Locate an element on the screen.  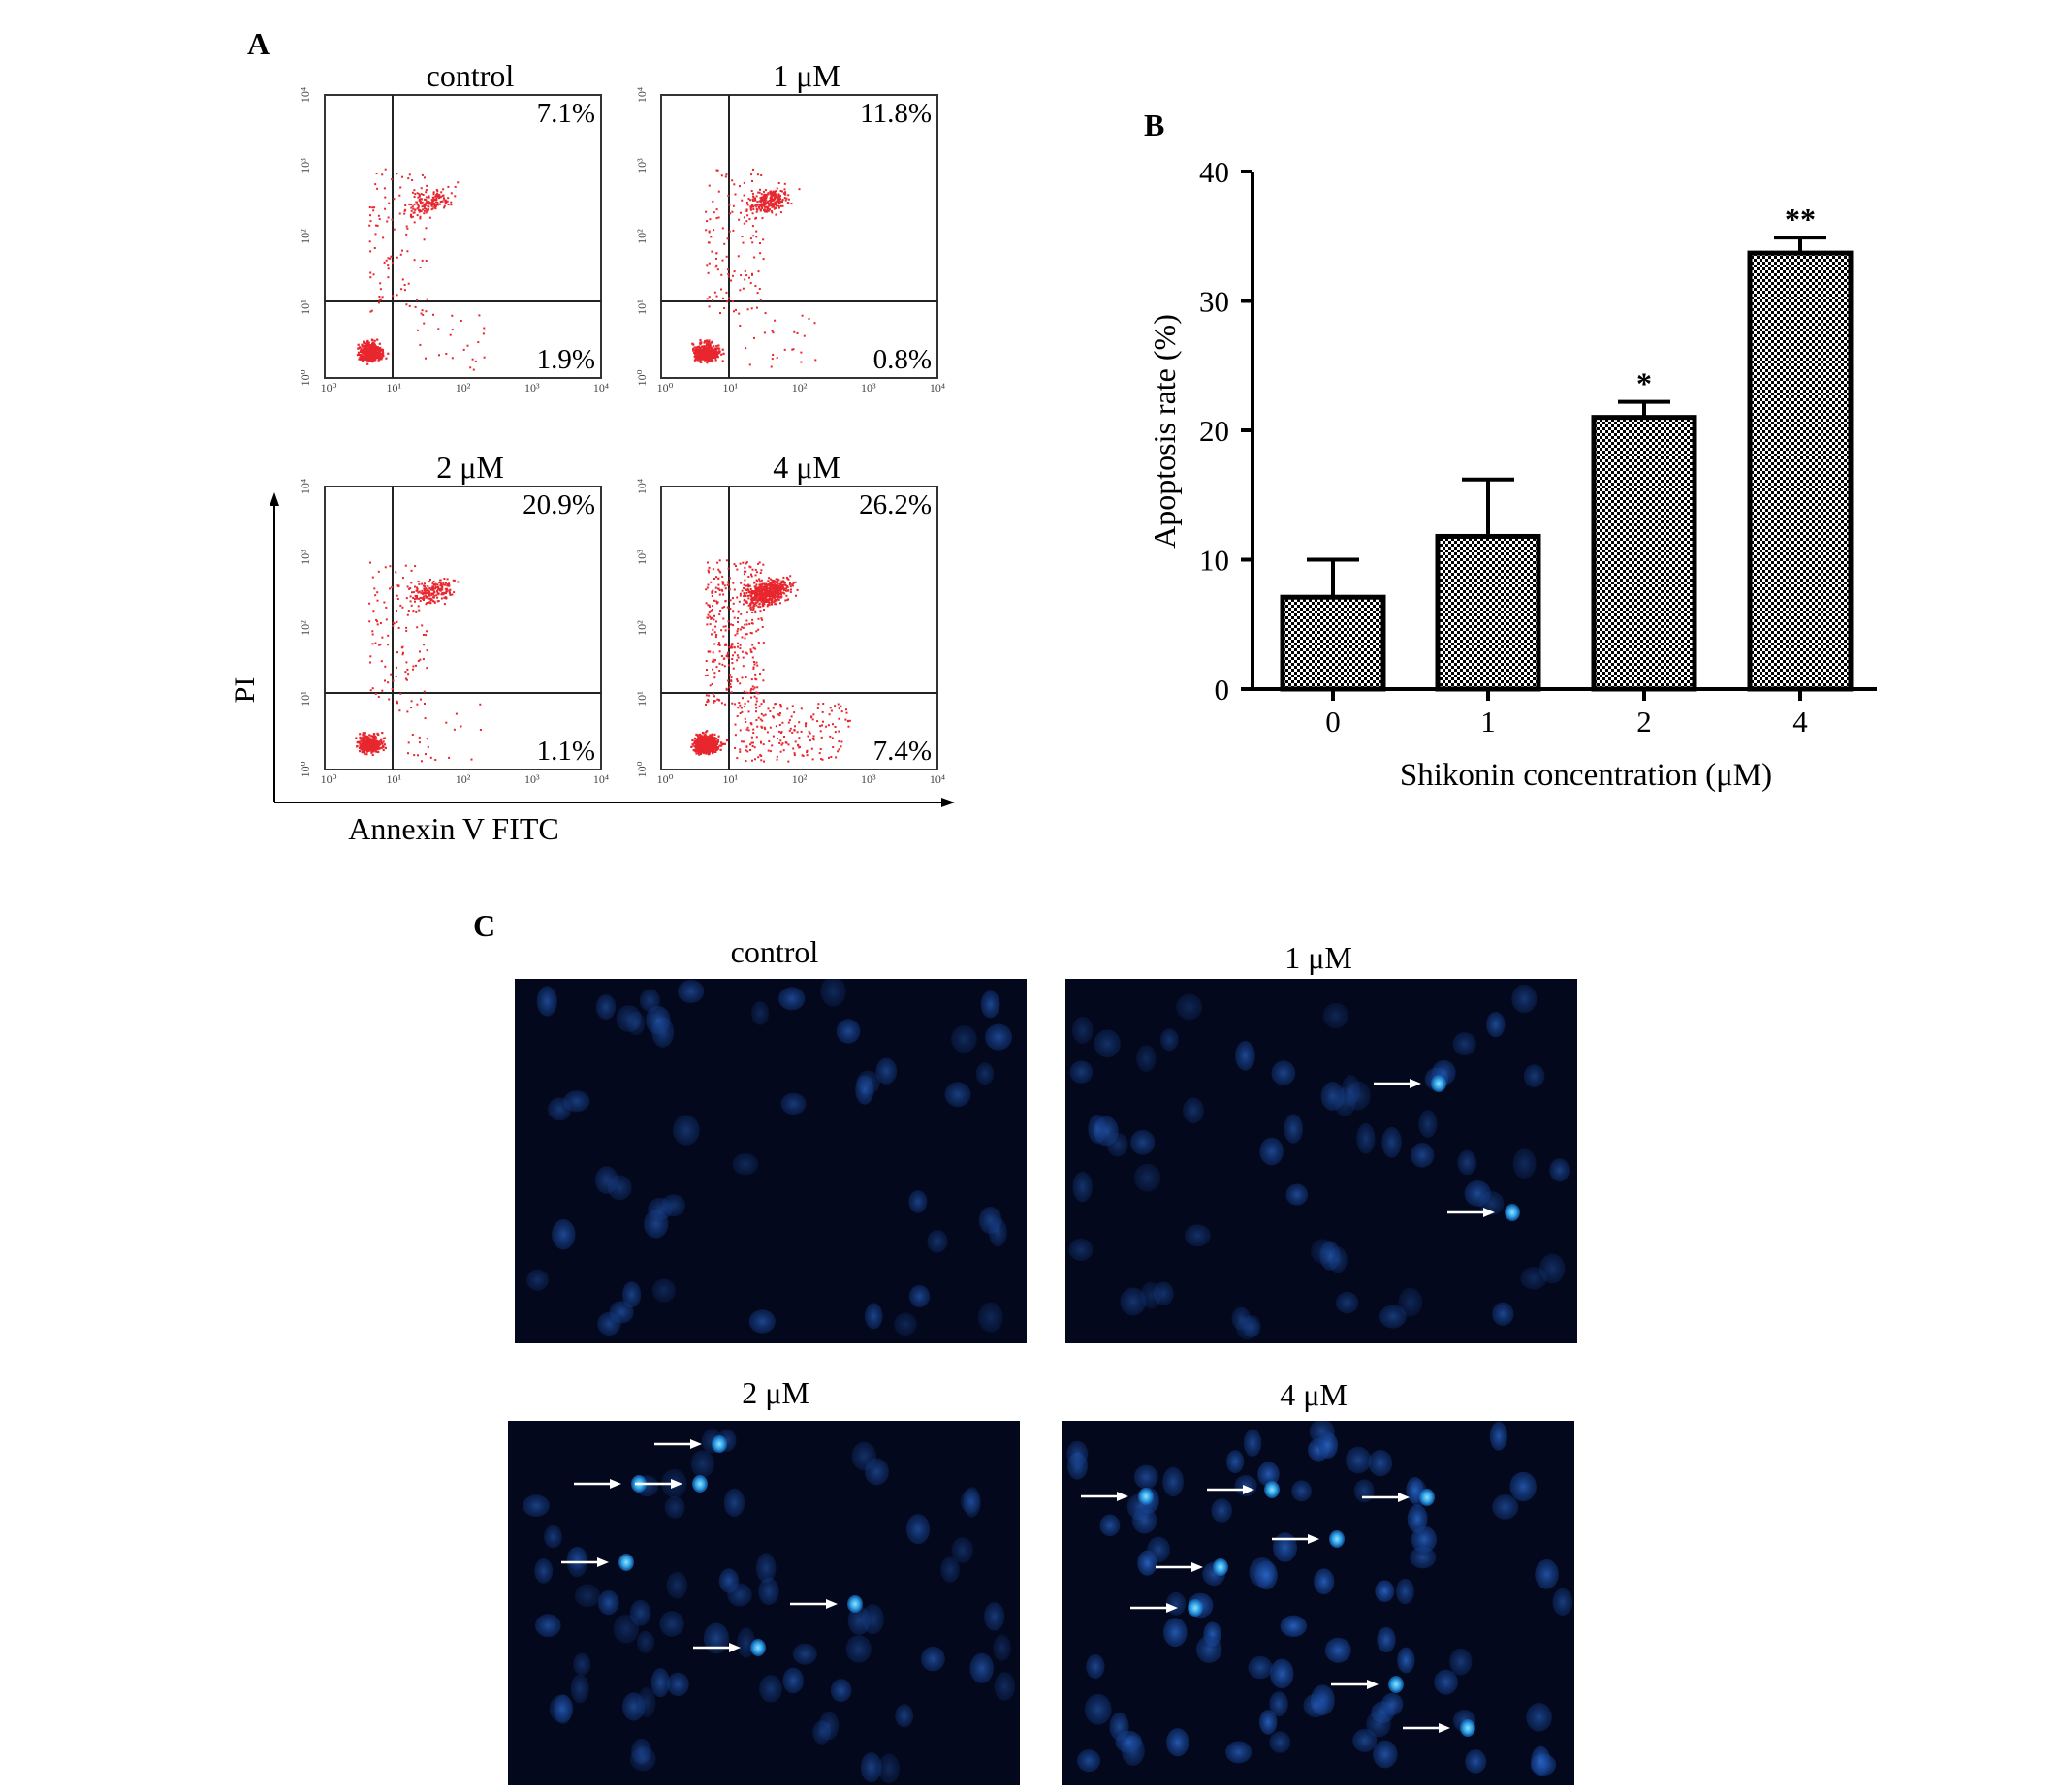
y-tick-label: 0 is located at coordinates (1222, 690).